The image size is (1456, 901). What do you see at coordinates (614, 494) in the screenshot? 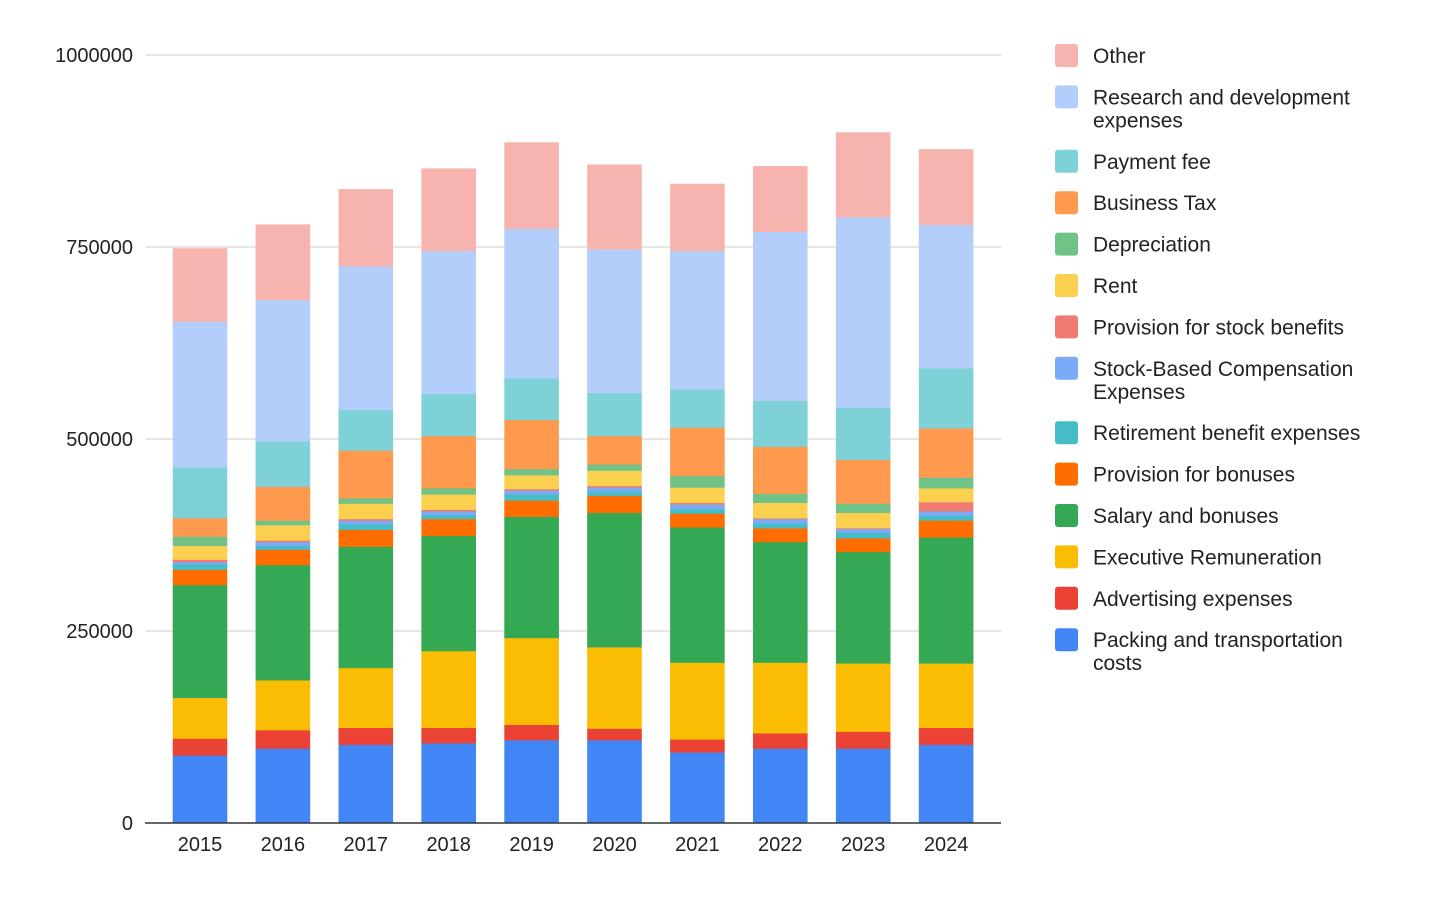
I see `bar-stack-2020` at bounding box center [614, 494].